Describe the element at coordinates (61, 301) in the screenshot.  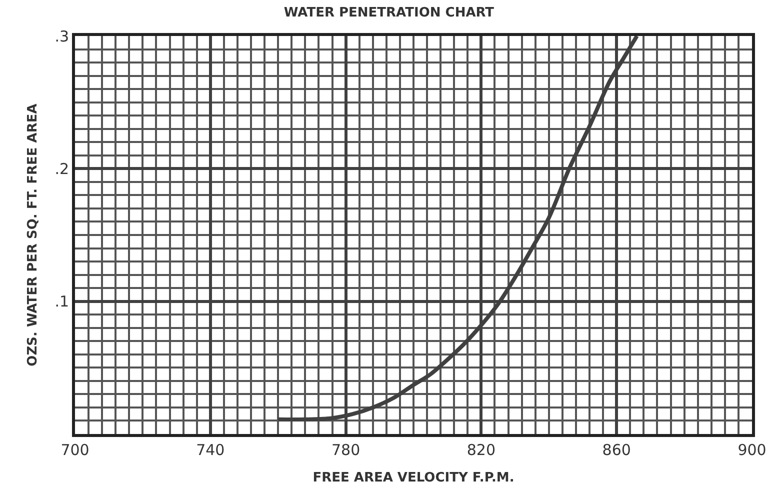
I see `y-tick-label: .1` at that location.